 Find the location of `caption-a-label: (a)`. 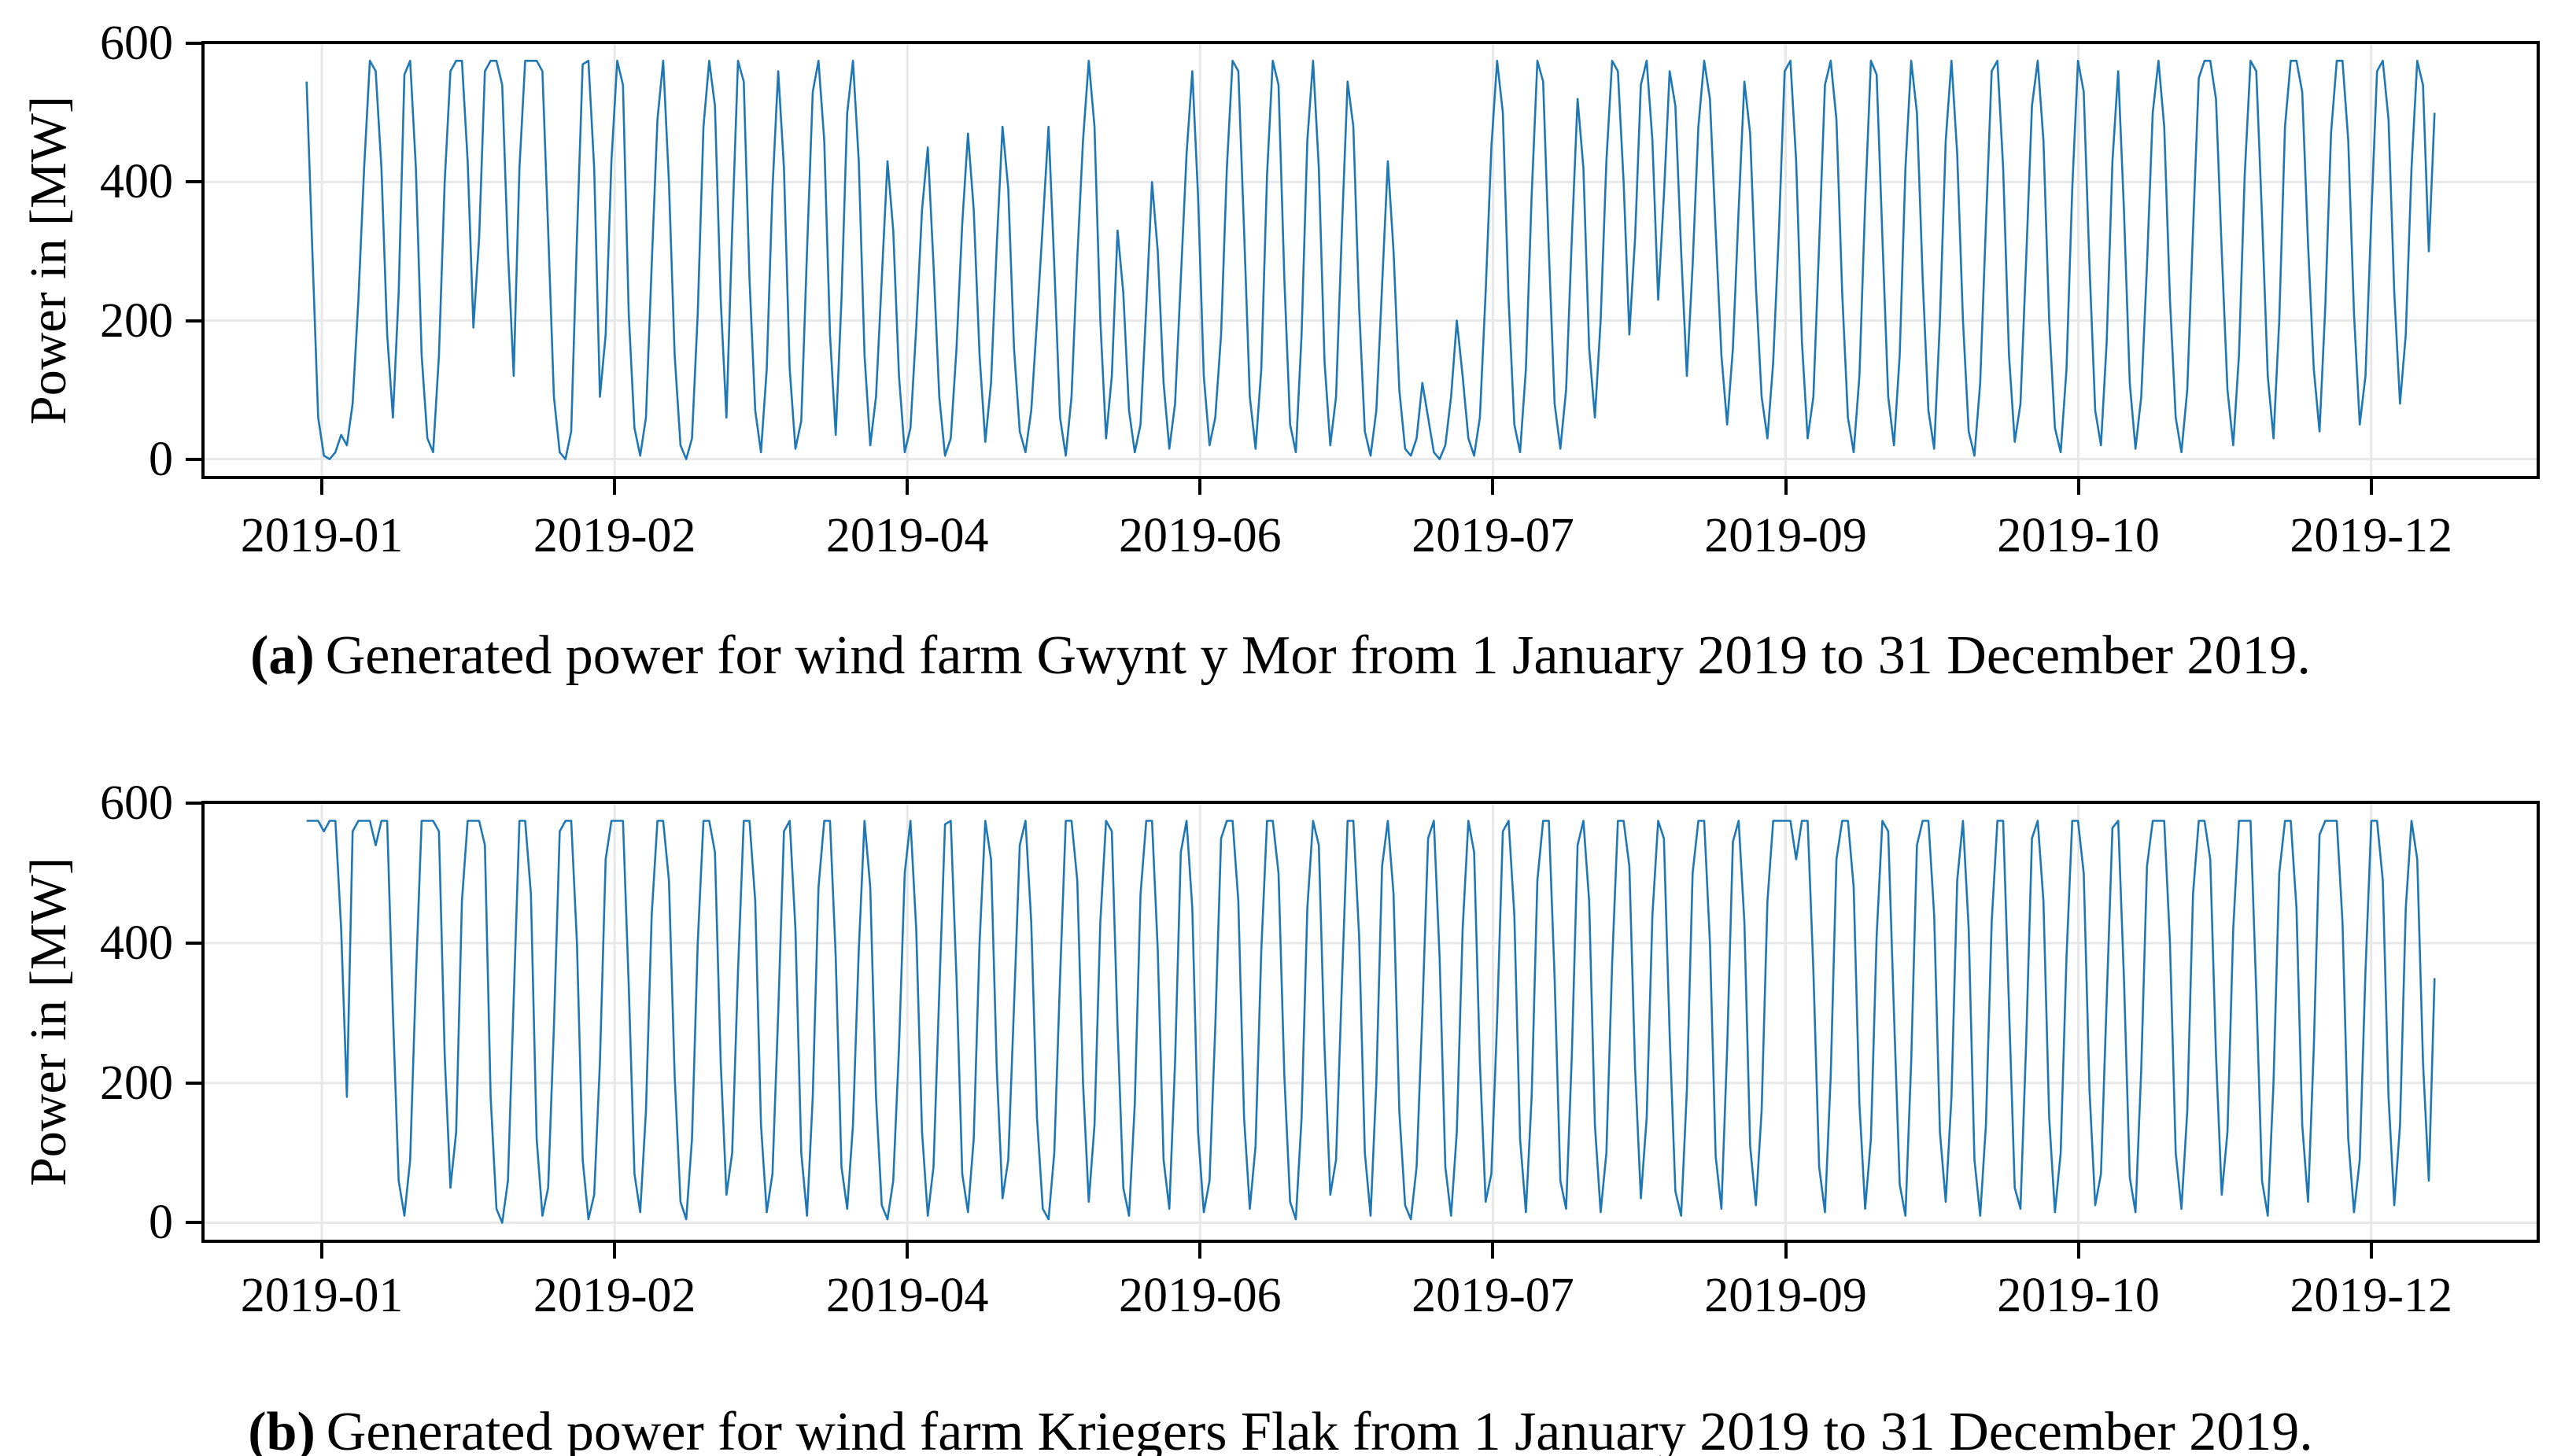

caption-a-label: (a) is located at coordinates (282, 655).